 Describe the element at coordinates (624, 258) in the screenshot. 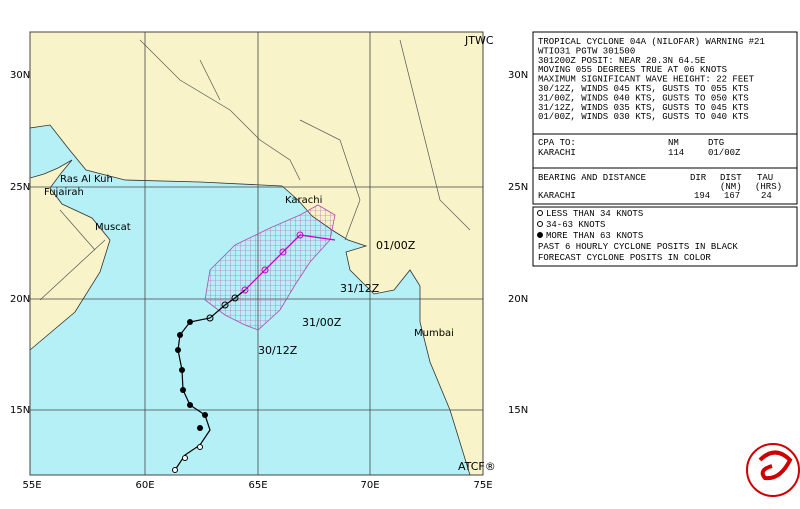

I see `legend-item: FORECAST CYCLONE POSITS IN COLOR` at that location.